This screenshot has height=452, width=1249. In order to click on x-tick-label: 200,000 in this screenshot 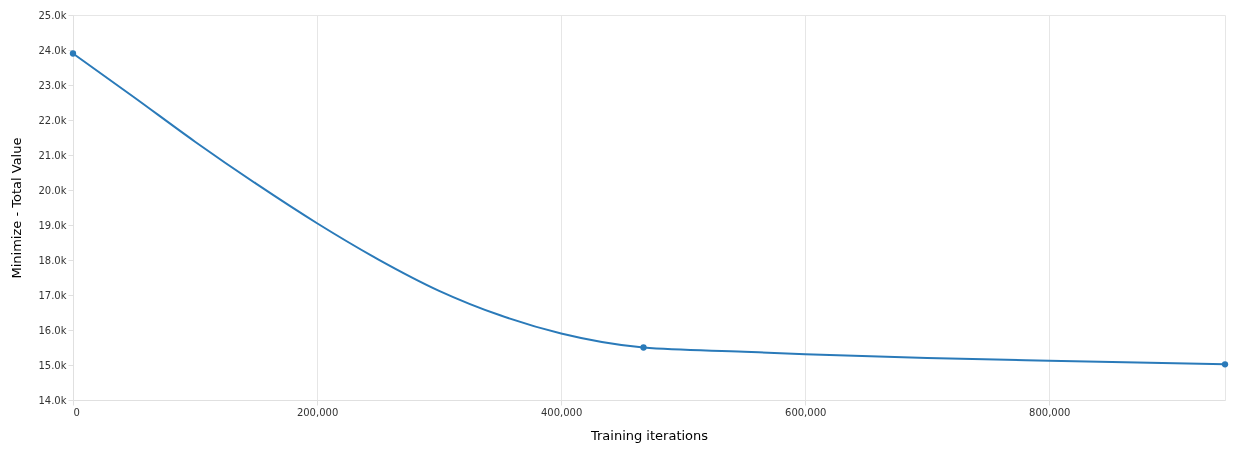, I will do `click(317, 412)`.